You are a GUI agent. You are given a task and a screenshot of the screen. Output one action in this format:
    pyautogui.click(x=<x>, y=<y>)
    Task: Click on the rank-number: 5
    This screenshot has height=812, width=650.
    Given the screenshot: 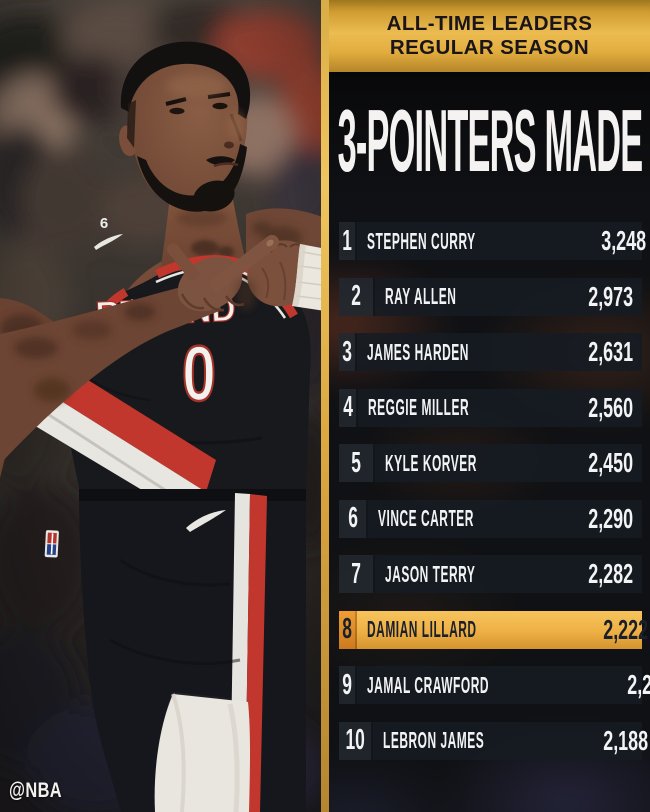 What is the action you would take?
    pyautogui.click(x=356, y=462)
    